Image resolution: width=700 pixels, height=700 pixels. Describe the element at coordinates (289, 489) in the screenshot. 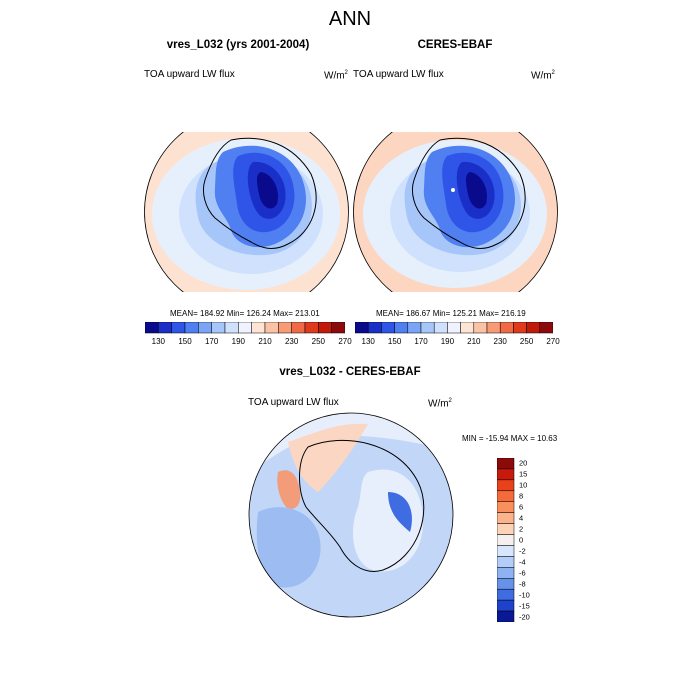

I see `diff-positive-strong` at that location.